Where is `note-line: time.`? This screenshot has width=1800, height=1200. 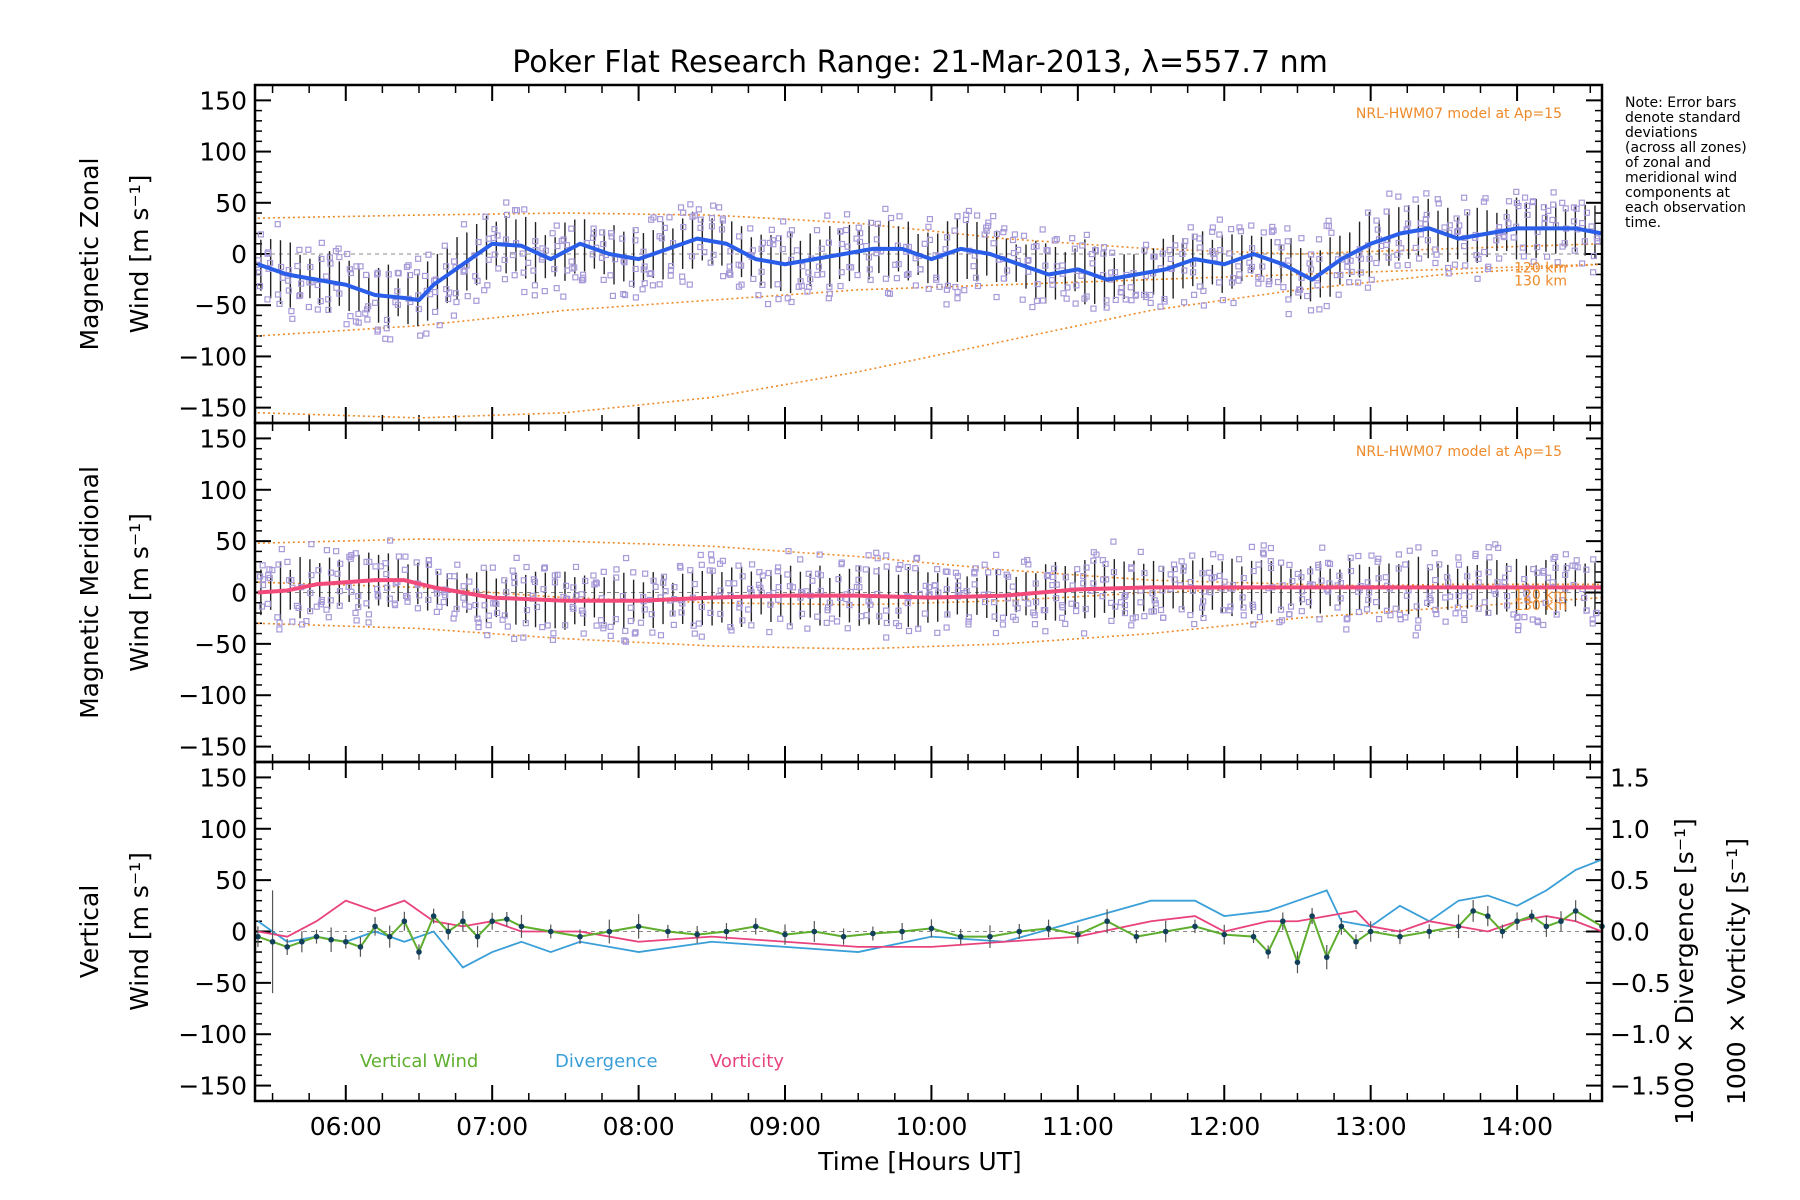
note-line: time. is located at coordinates (1643, 223).